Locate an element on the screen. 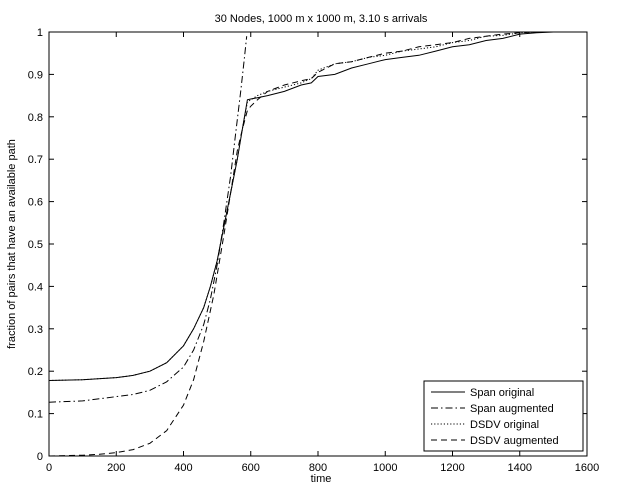 This screenshot has width=618, height=486. y-tick-label: 0.3 is located at coordinates (35, 330).